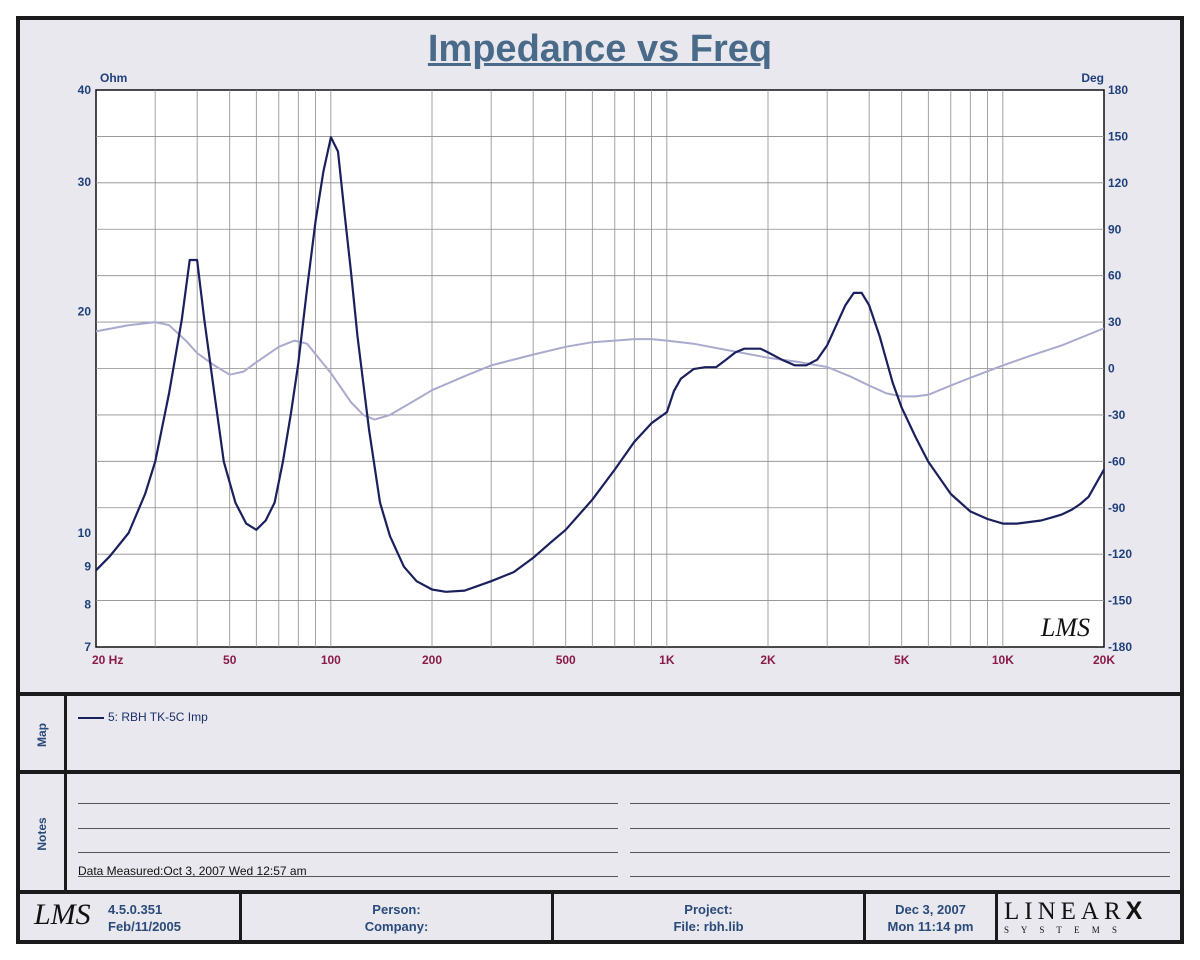 Image resolution: width=1200 pixels, height=960 pixels. I want to click on company-label: Company:, so click(396, 926).